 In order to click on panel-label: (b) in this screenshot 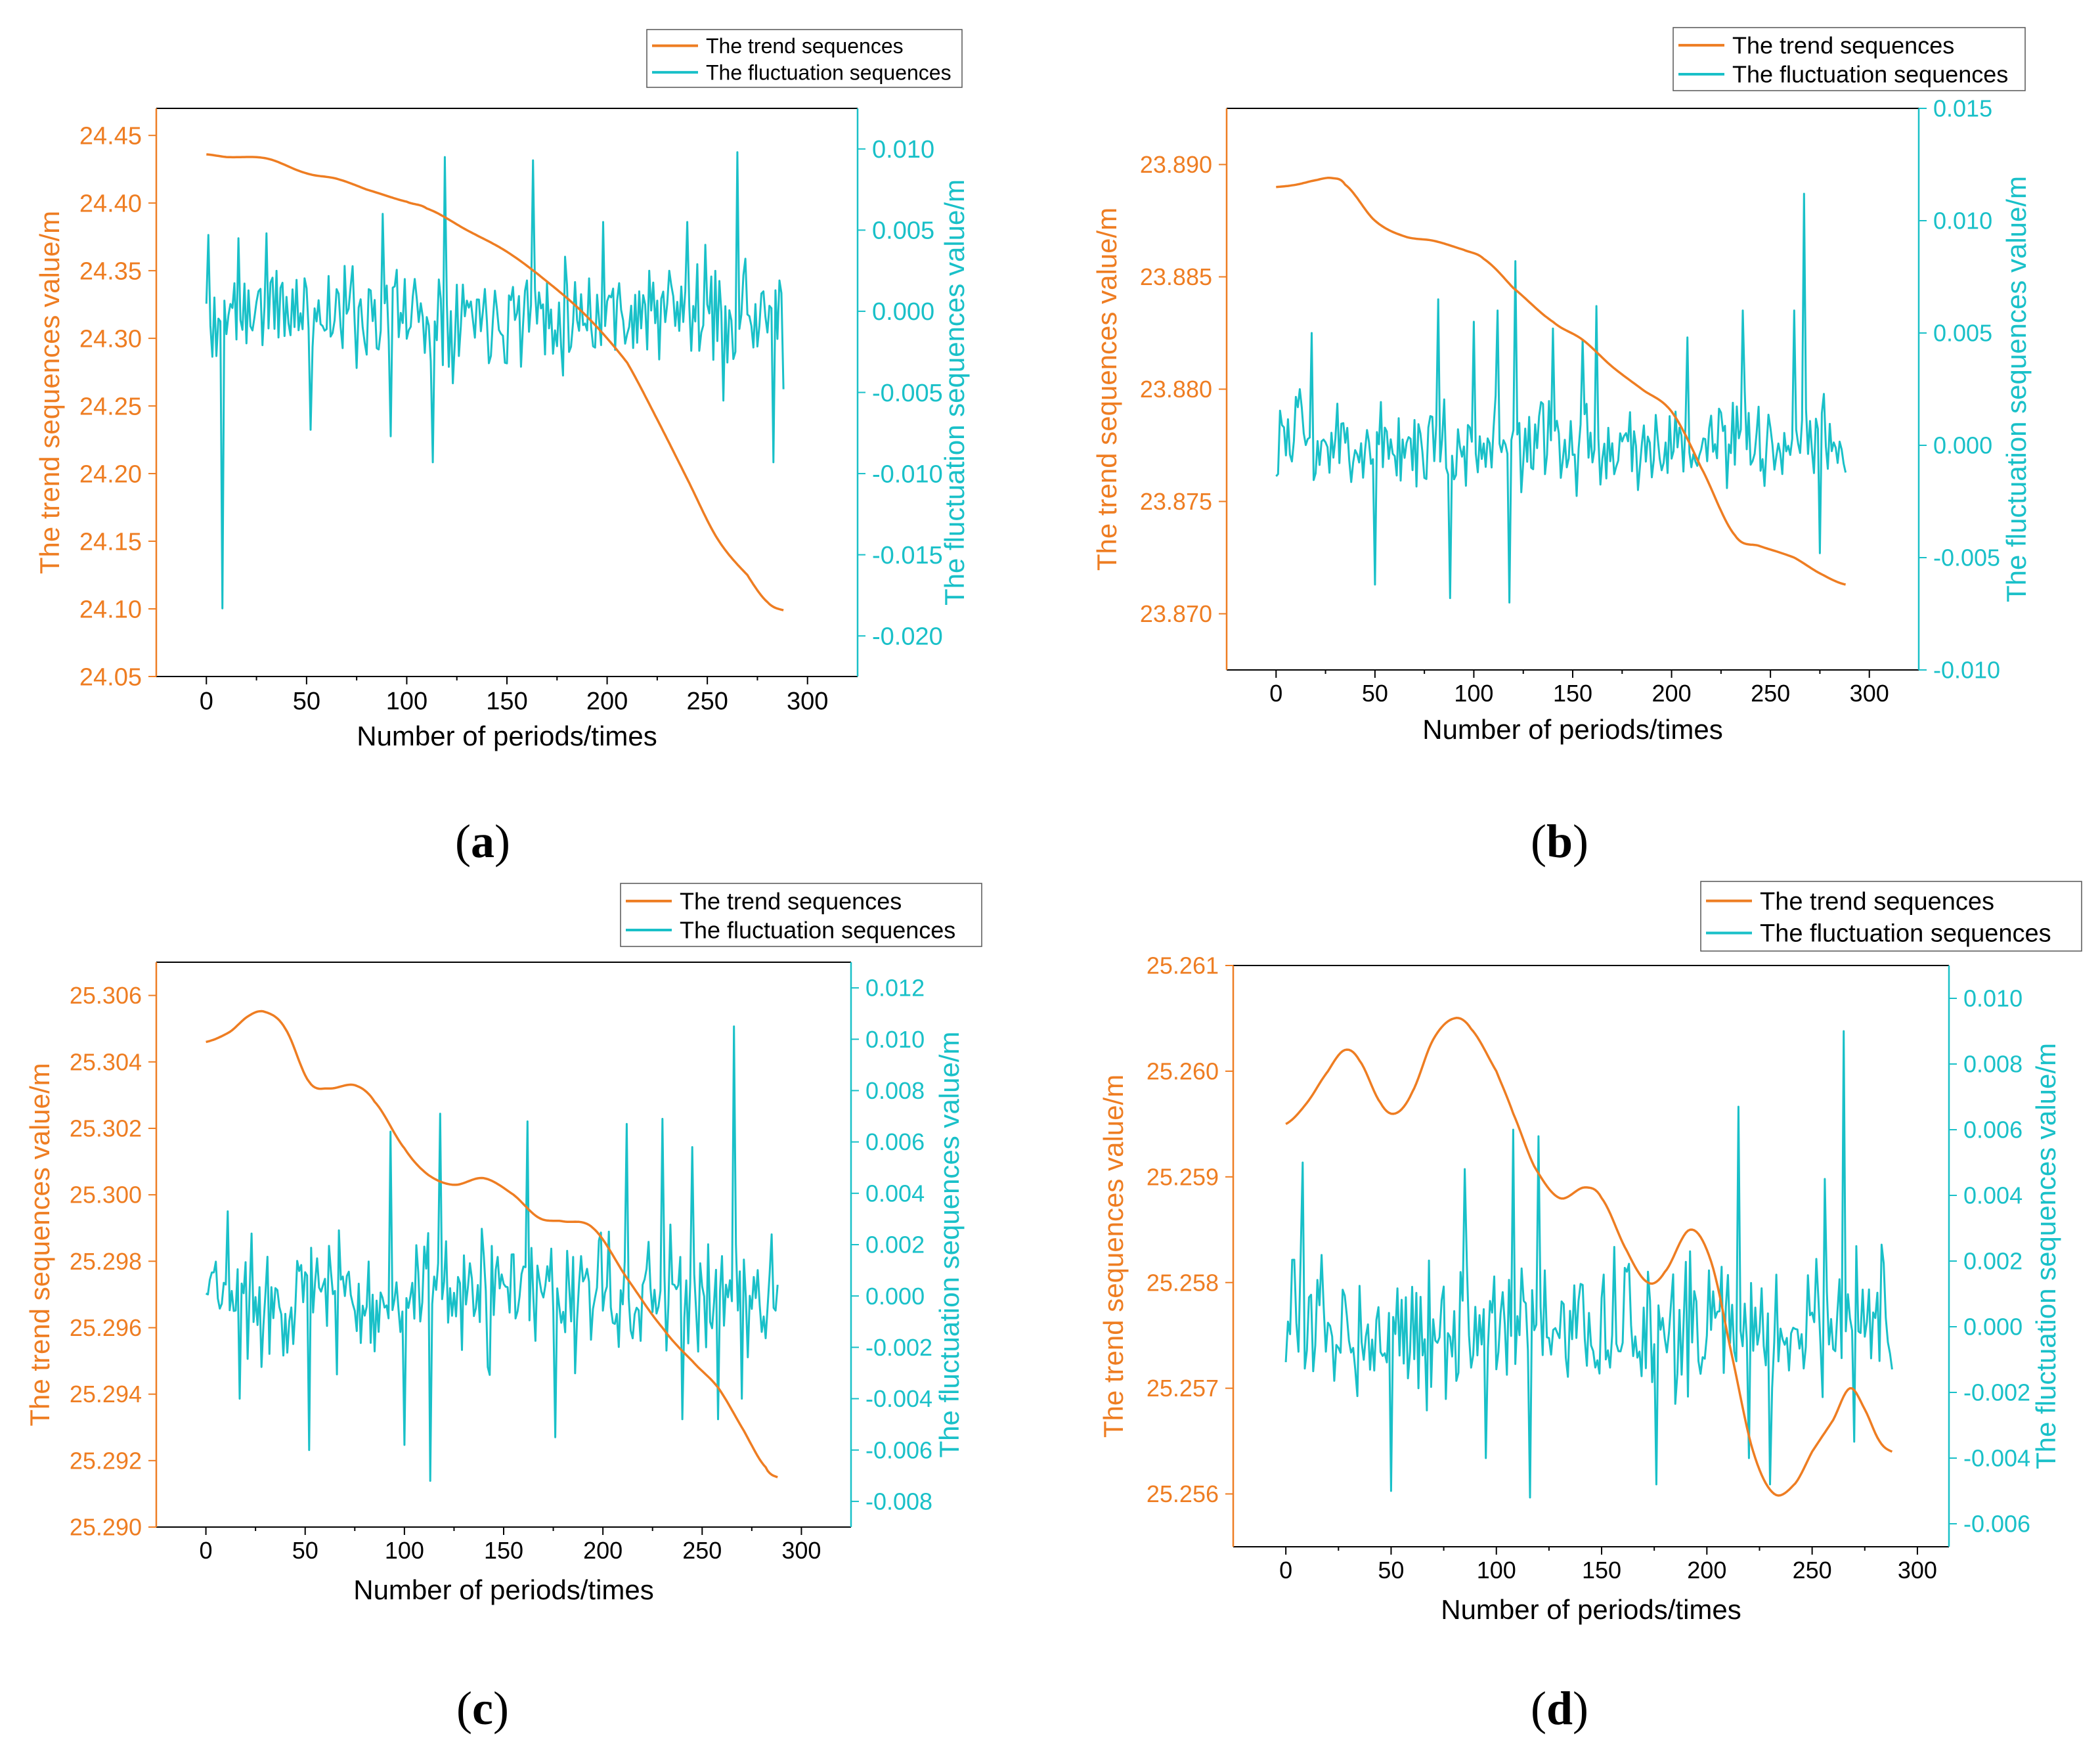, I will do `click(1559, 841)`.